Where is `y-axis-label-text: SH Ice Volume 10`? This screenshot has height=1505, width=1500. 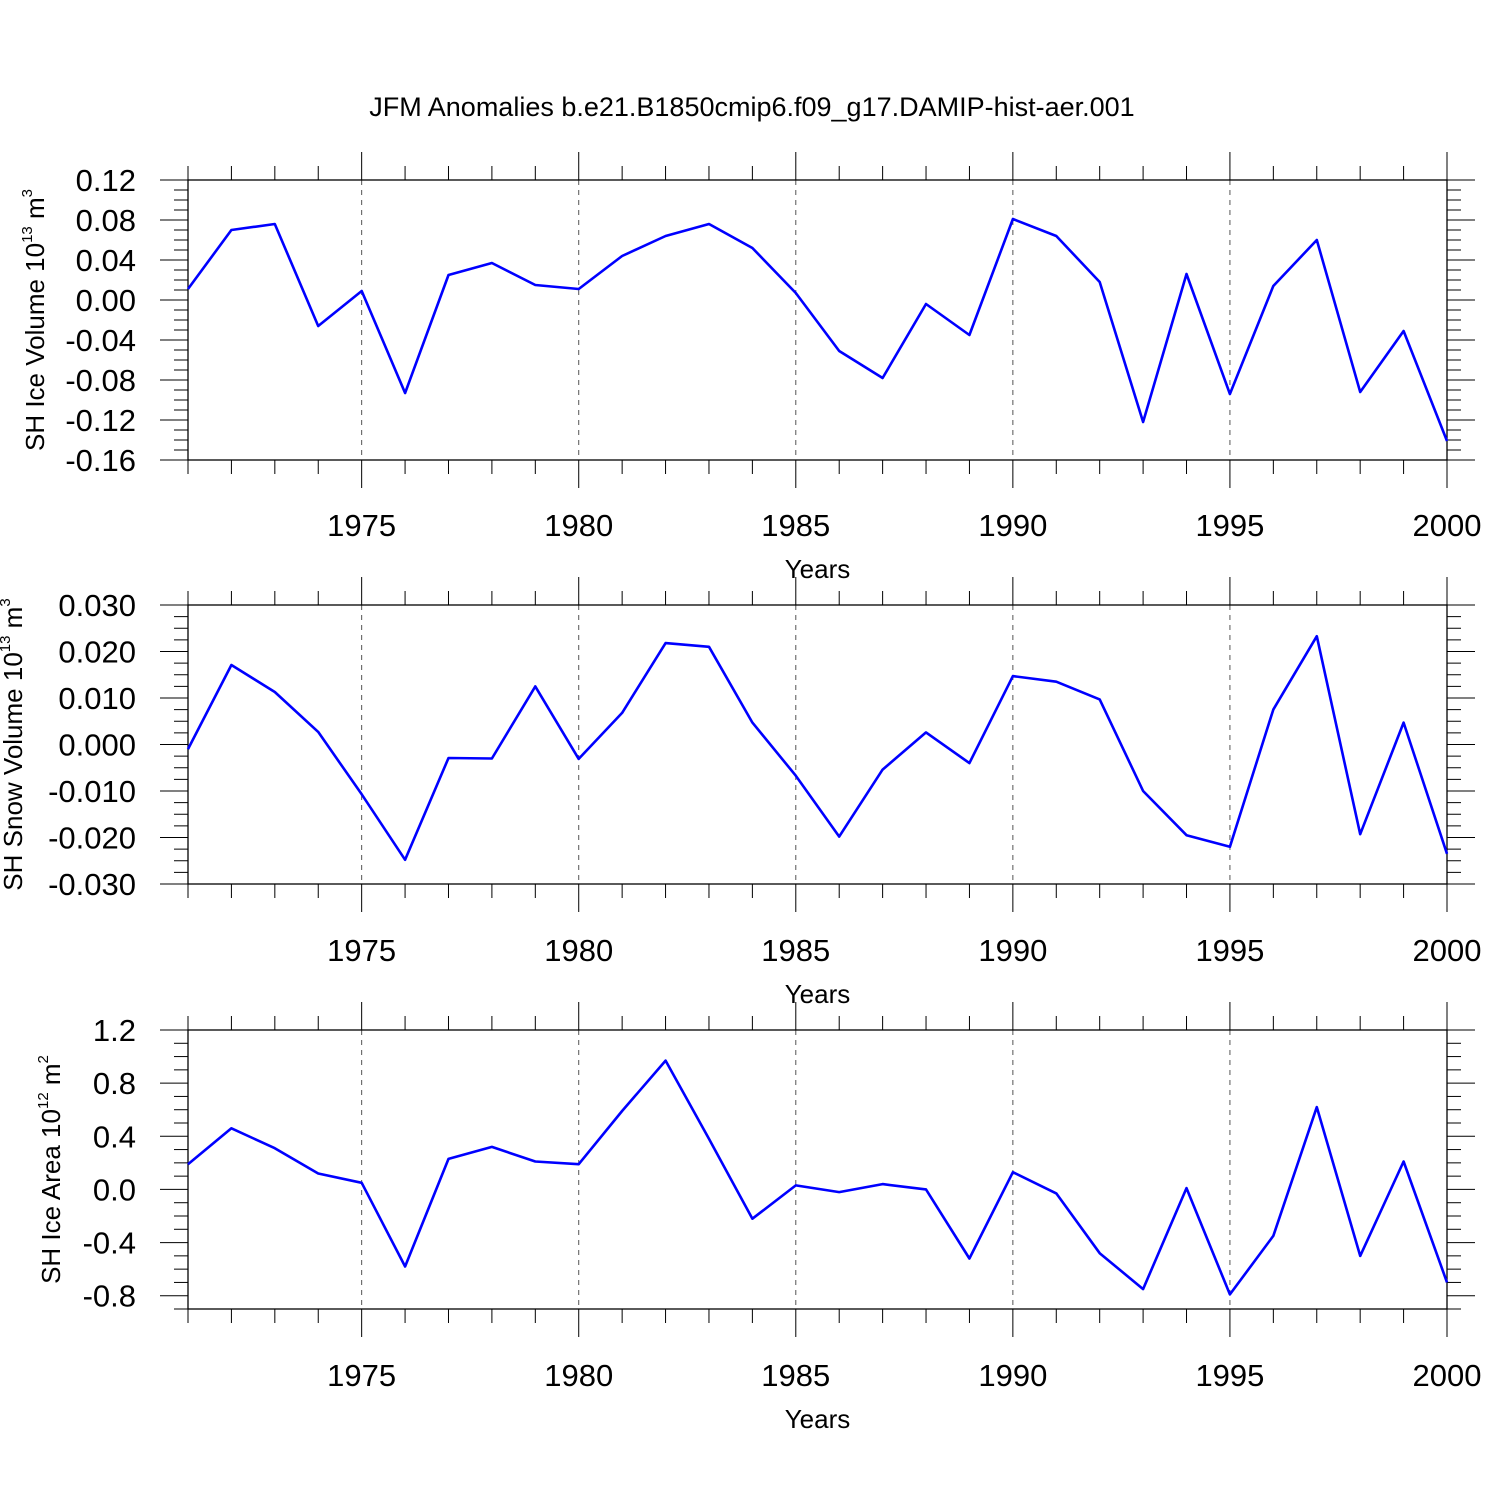 y-axis-label-text: SH Ice Volume 10 is located at coordinates (35, 347).